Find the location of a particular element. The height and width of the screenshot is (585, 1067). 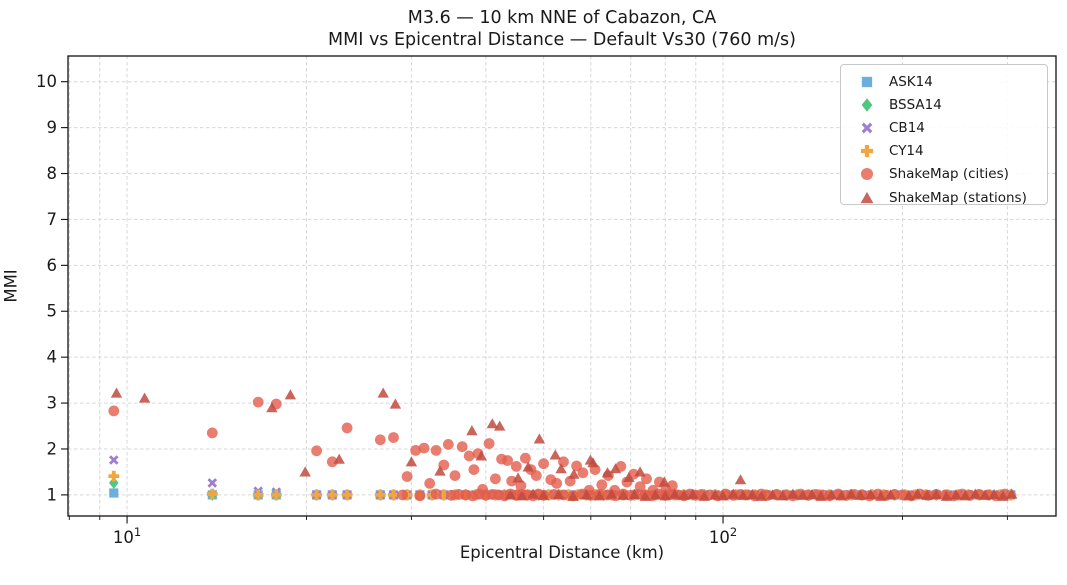

y-tick-label: 1 is located at coordinates (52, 494).